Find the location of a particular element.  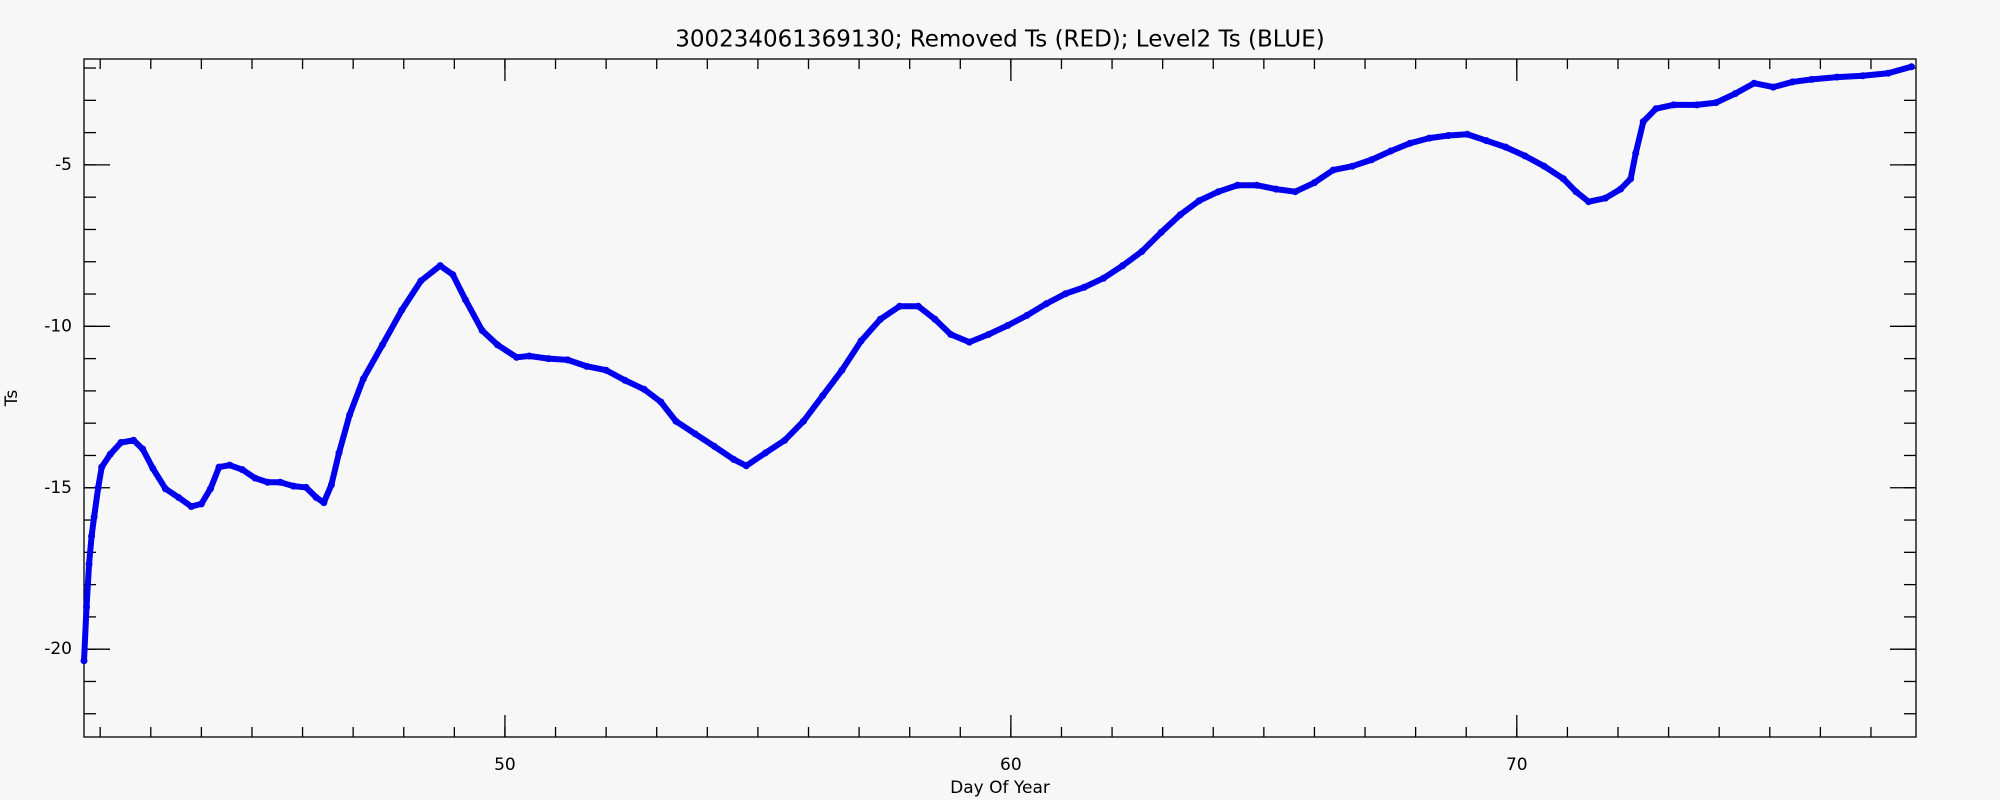

y-tick-label: -5 is located at coordinates (63, 165).